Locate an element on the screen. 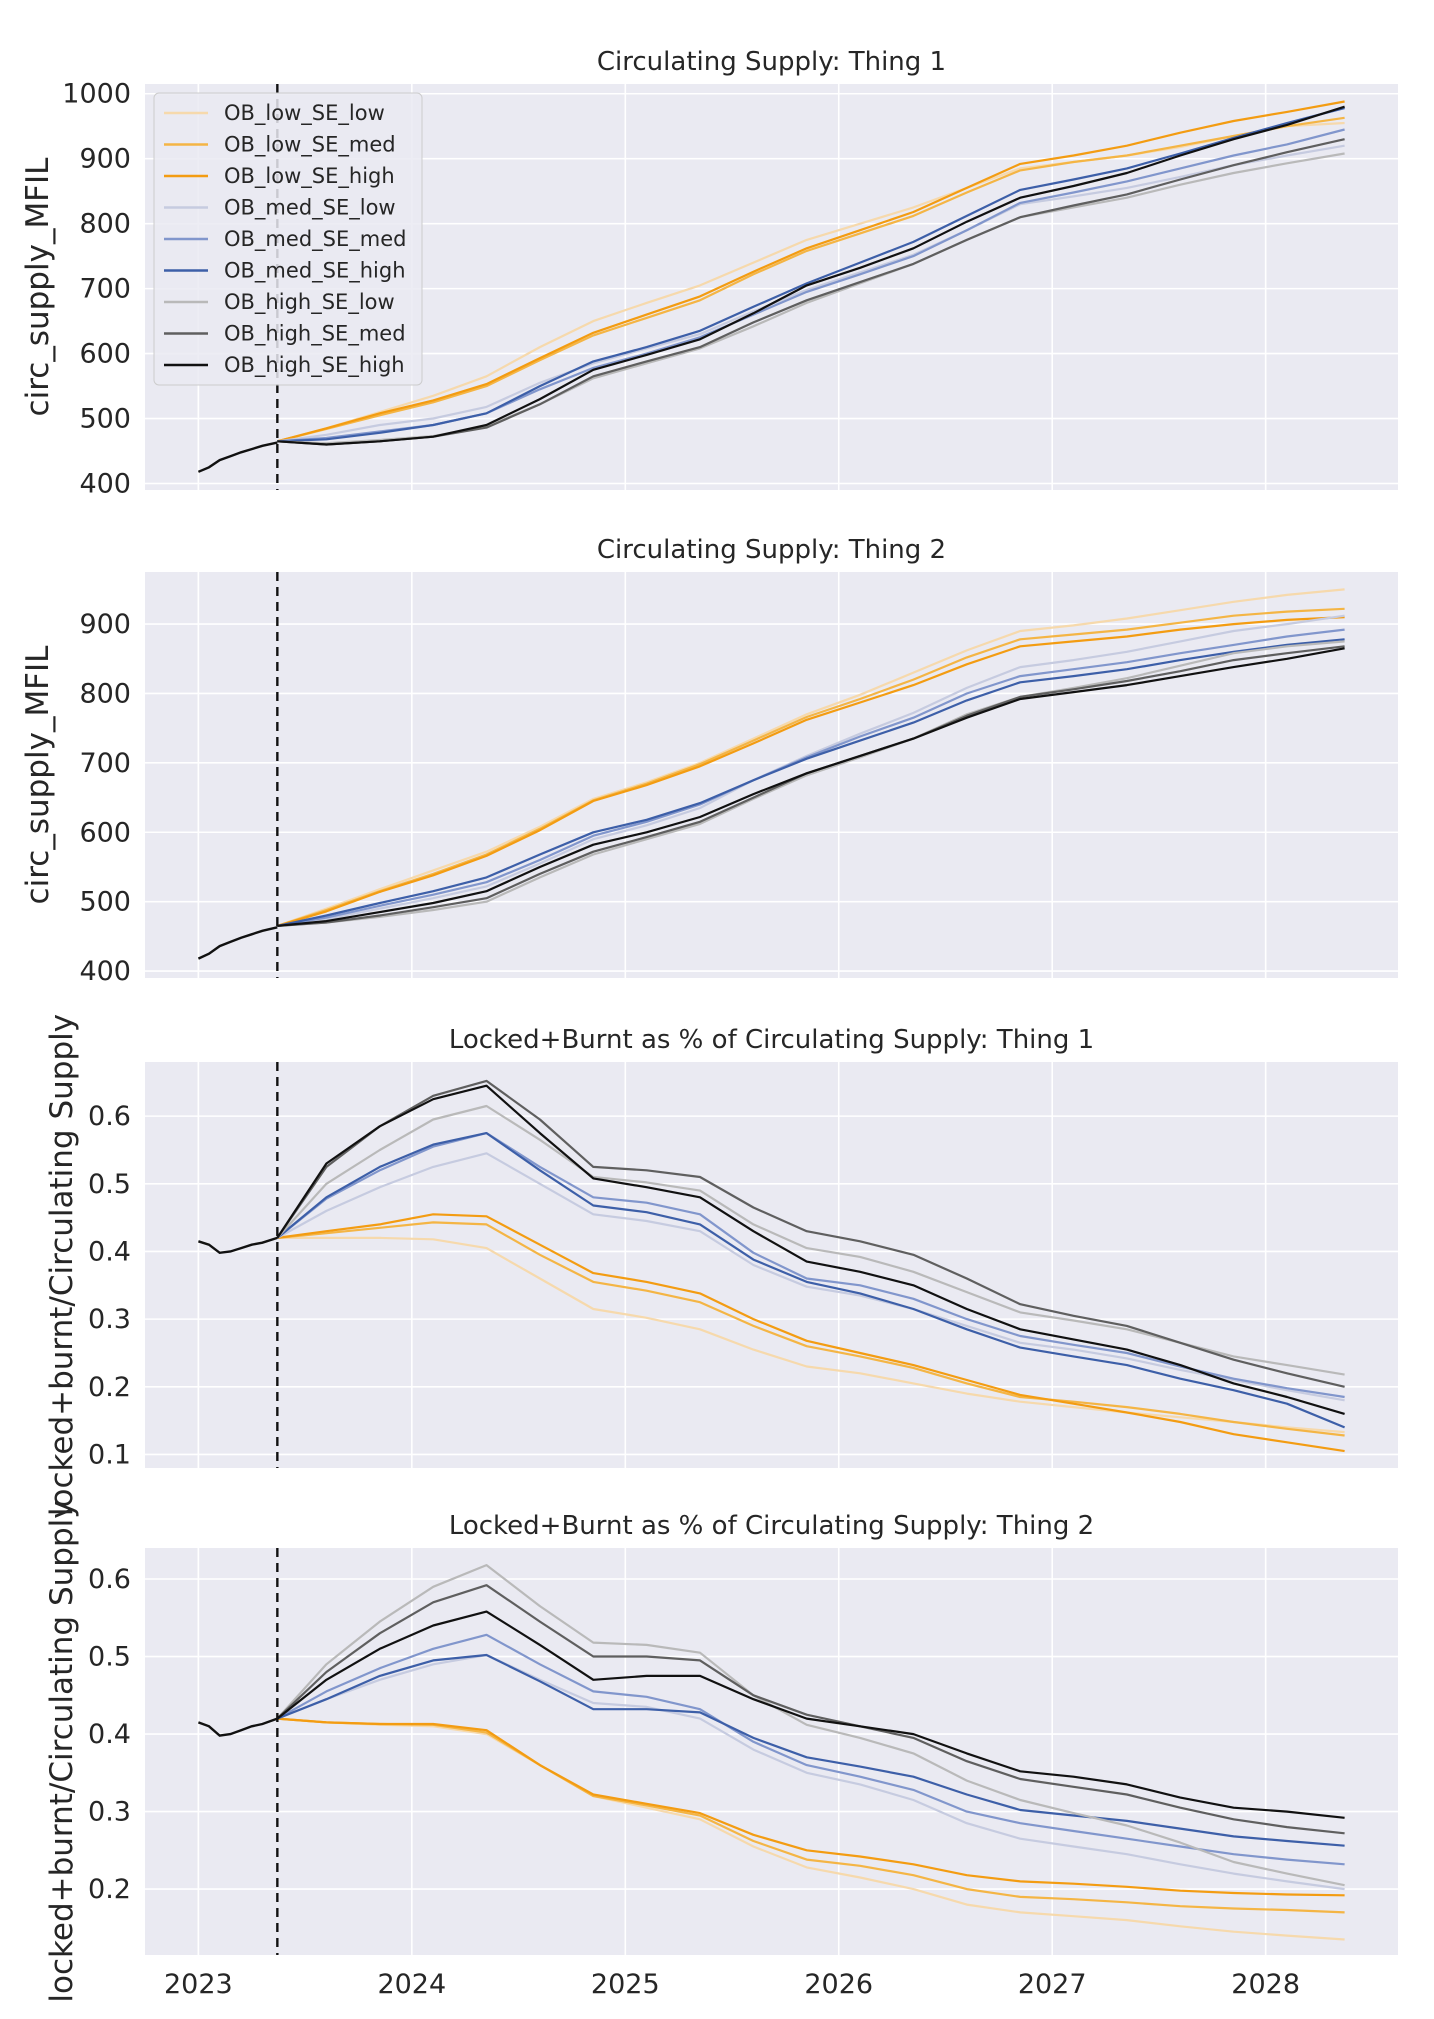 The image size is (1434, 2019). legend-entry: OB_med_SE_high is located at coordinates (315, 271).